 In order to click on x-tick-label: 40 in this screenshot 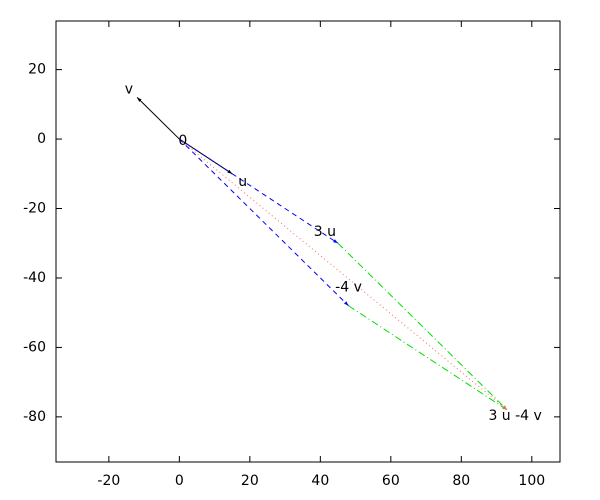, I will do `click(320, 481)`.